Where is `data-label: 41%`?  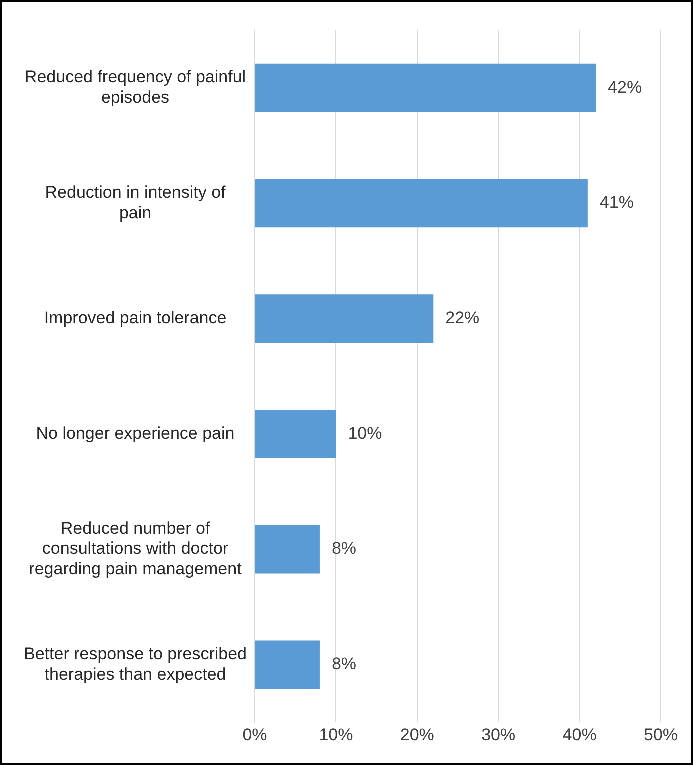 data-label: 41% is located at coordinates (617, 202).